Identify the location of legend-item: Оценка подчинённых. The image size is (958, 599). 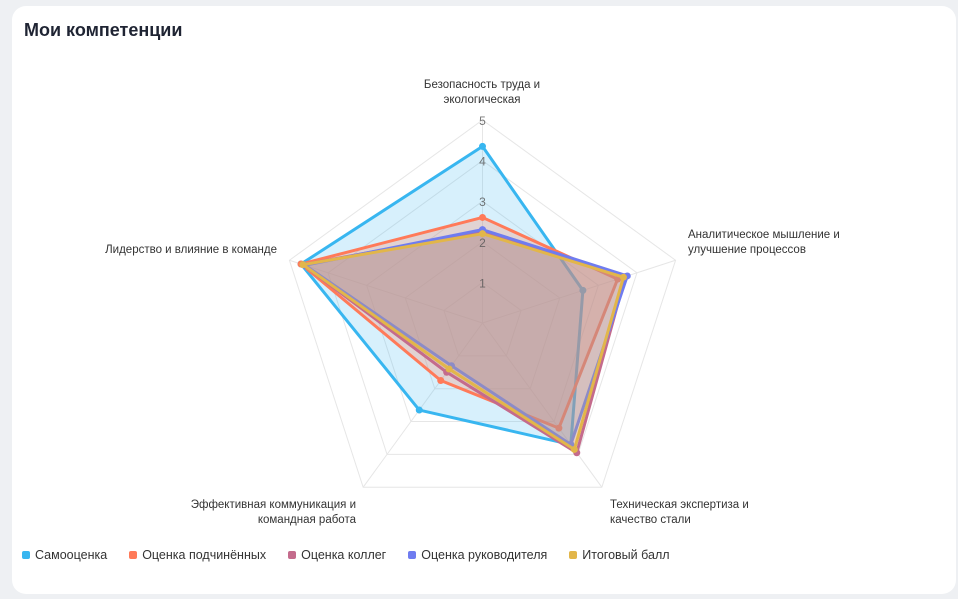
(197, 555).